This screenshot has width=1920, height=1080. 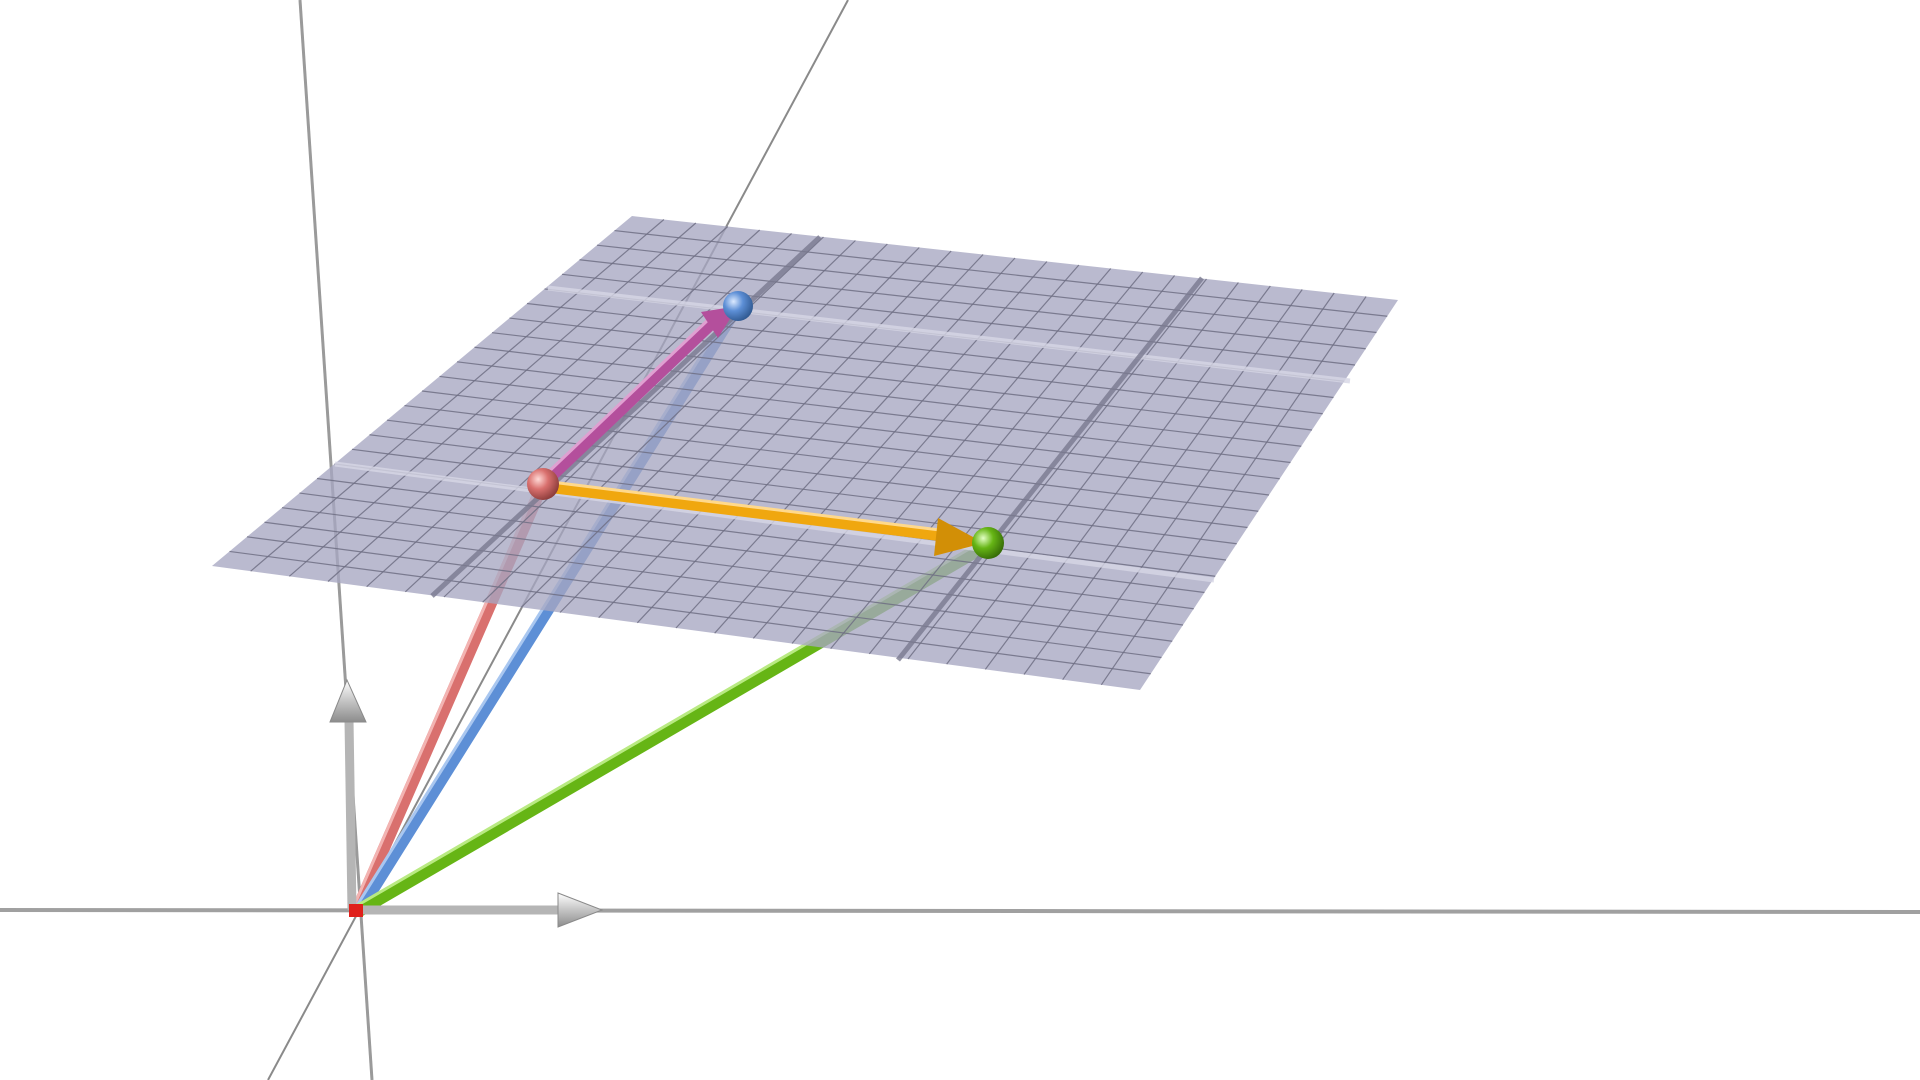 I want to click on point-green, so click(x=988, y=543).